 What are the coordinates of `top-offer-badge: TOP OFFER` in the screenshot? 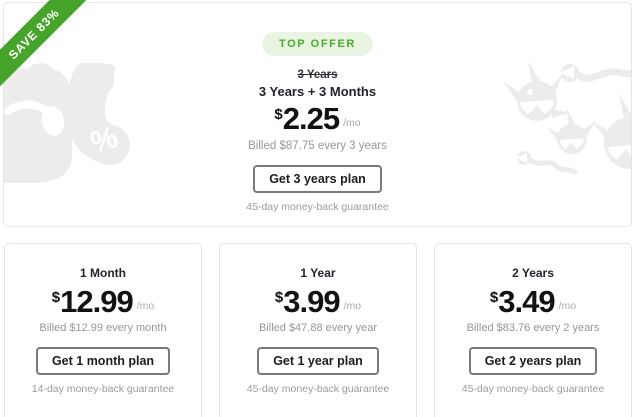 It's located at (317, 44).